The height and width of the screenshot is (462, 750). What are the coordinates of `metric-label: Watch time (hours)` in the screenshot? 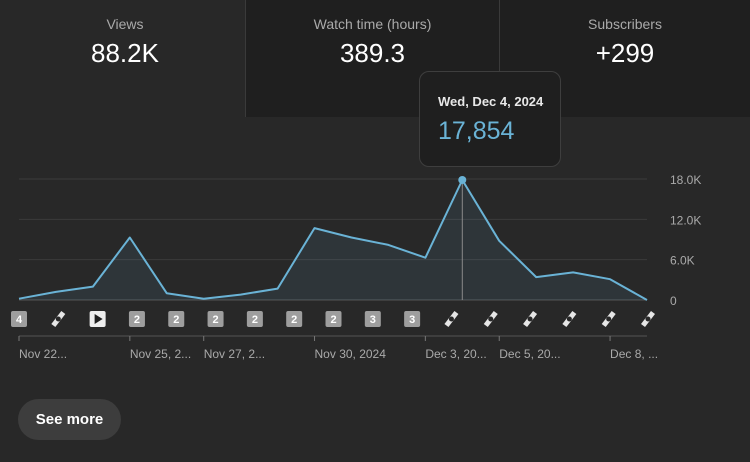 It's located at (372, 24).